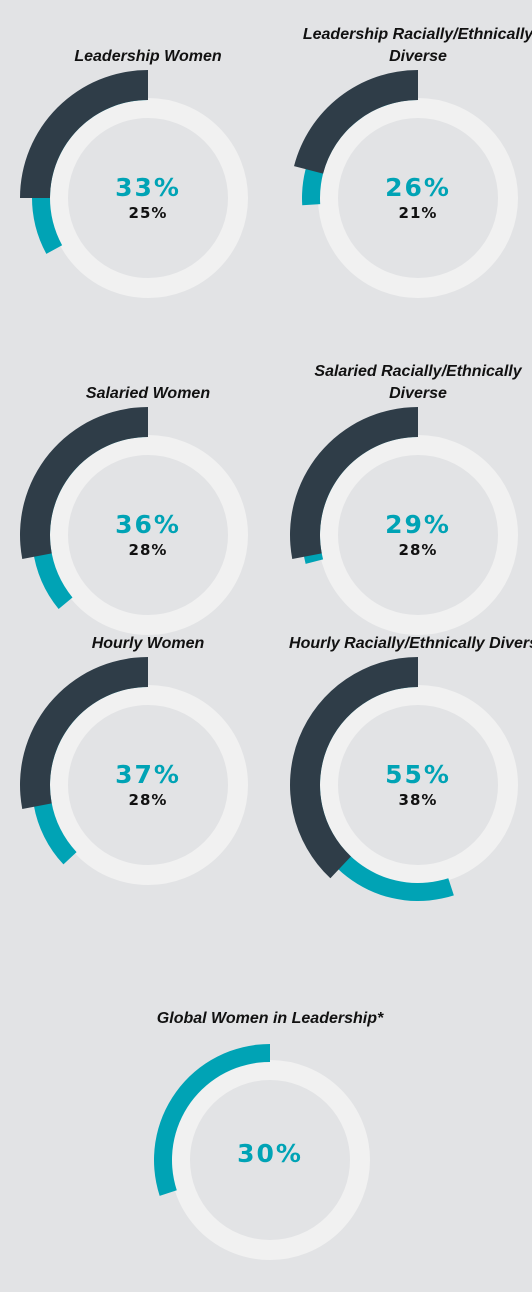 This screenshot has width=532, height=1292. Describe the element at coordinates (418, 382) in the screenshot. I see `chart-title: Salaried Racially/Ethnically Diverse` at that location.